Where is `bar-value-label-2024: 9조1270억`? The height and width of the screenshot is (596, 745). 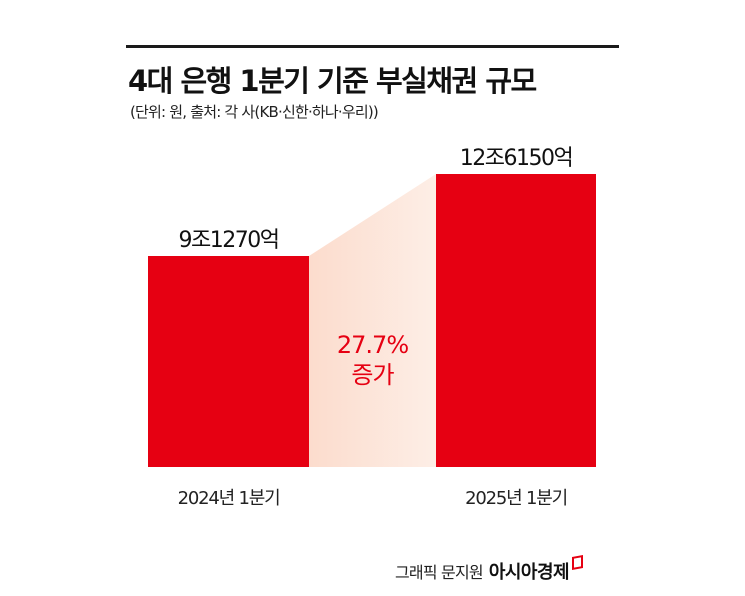
bar-value-label-2024: 9조1270억 is located at coordinates (229, 240).